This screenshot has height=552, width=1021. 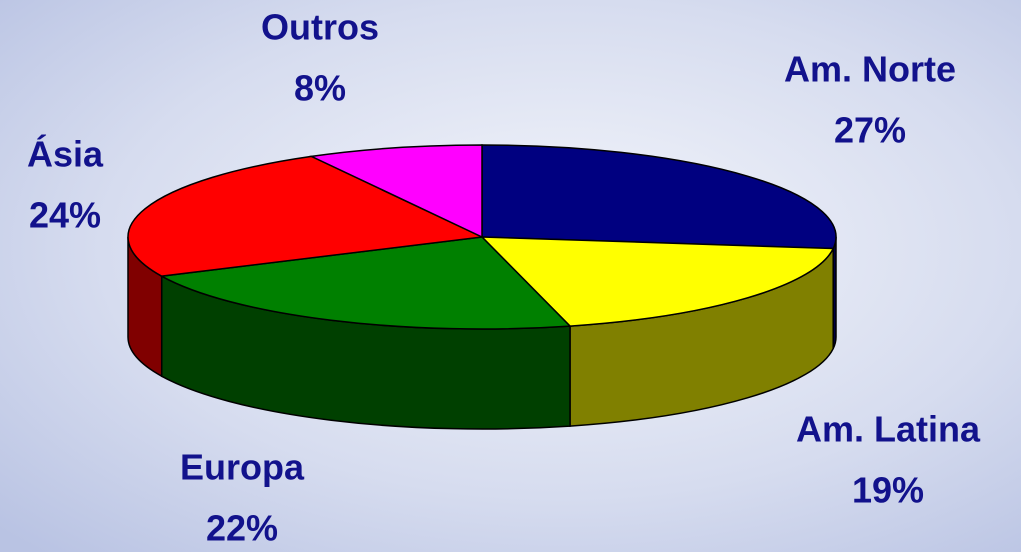 What do you see at coordinates (65, 215) in the screenshot?
I see `slice-value-label: 24%` at bounding box center [65, 215].